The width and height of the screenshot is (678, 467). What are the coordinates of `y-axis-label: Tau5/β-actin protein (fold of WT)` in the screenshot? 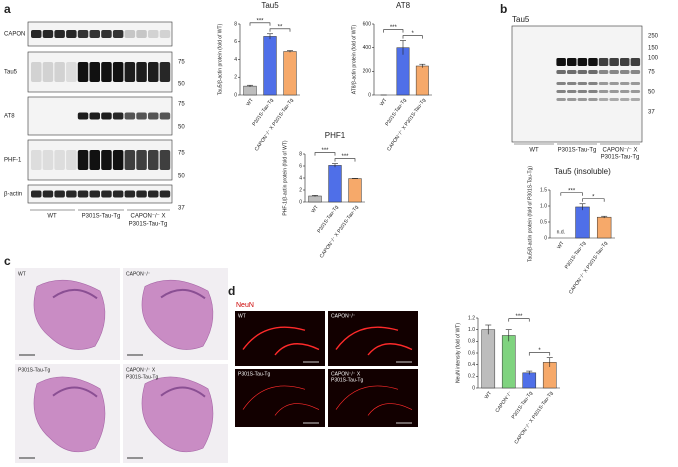 It's located at (220, 59).